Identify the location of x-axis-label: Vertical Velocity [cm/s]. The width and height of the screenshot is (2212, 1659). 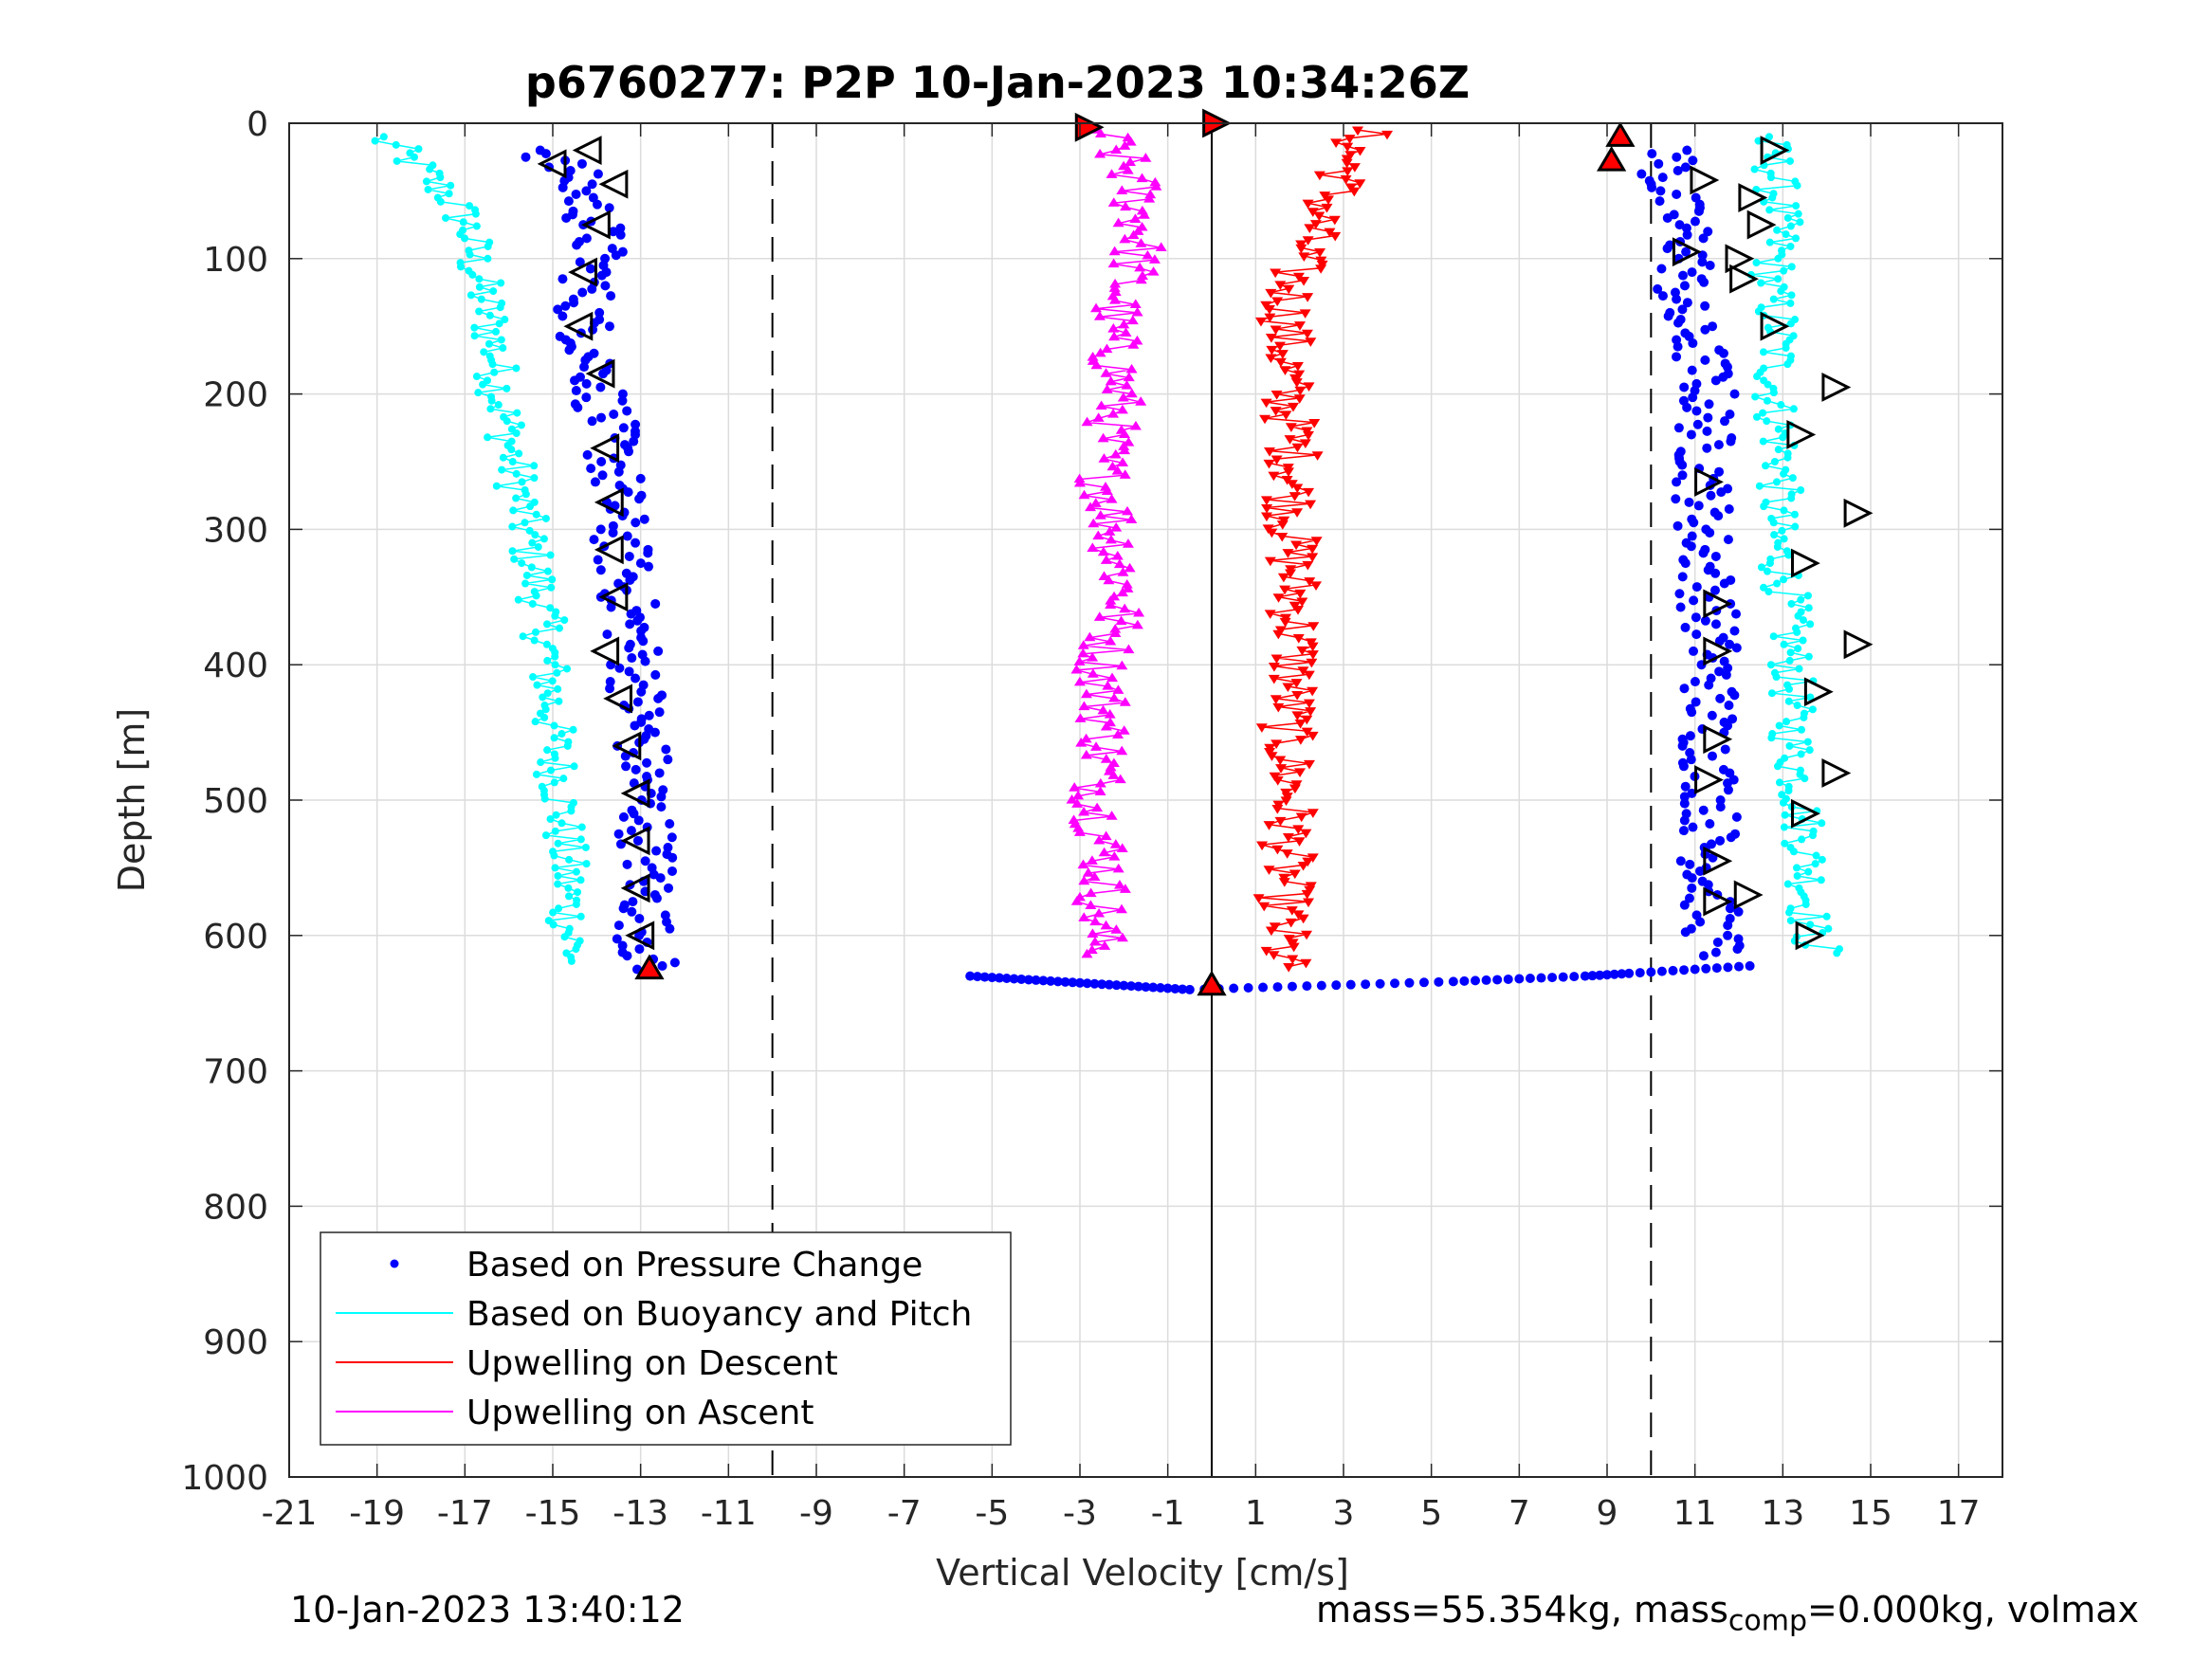
(1142, 1573).